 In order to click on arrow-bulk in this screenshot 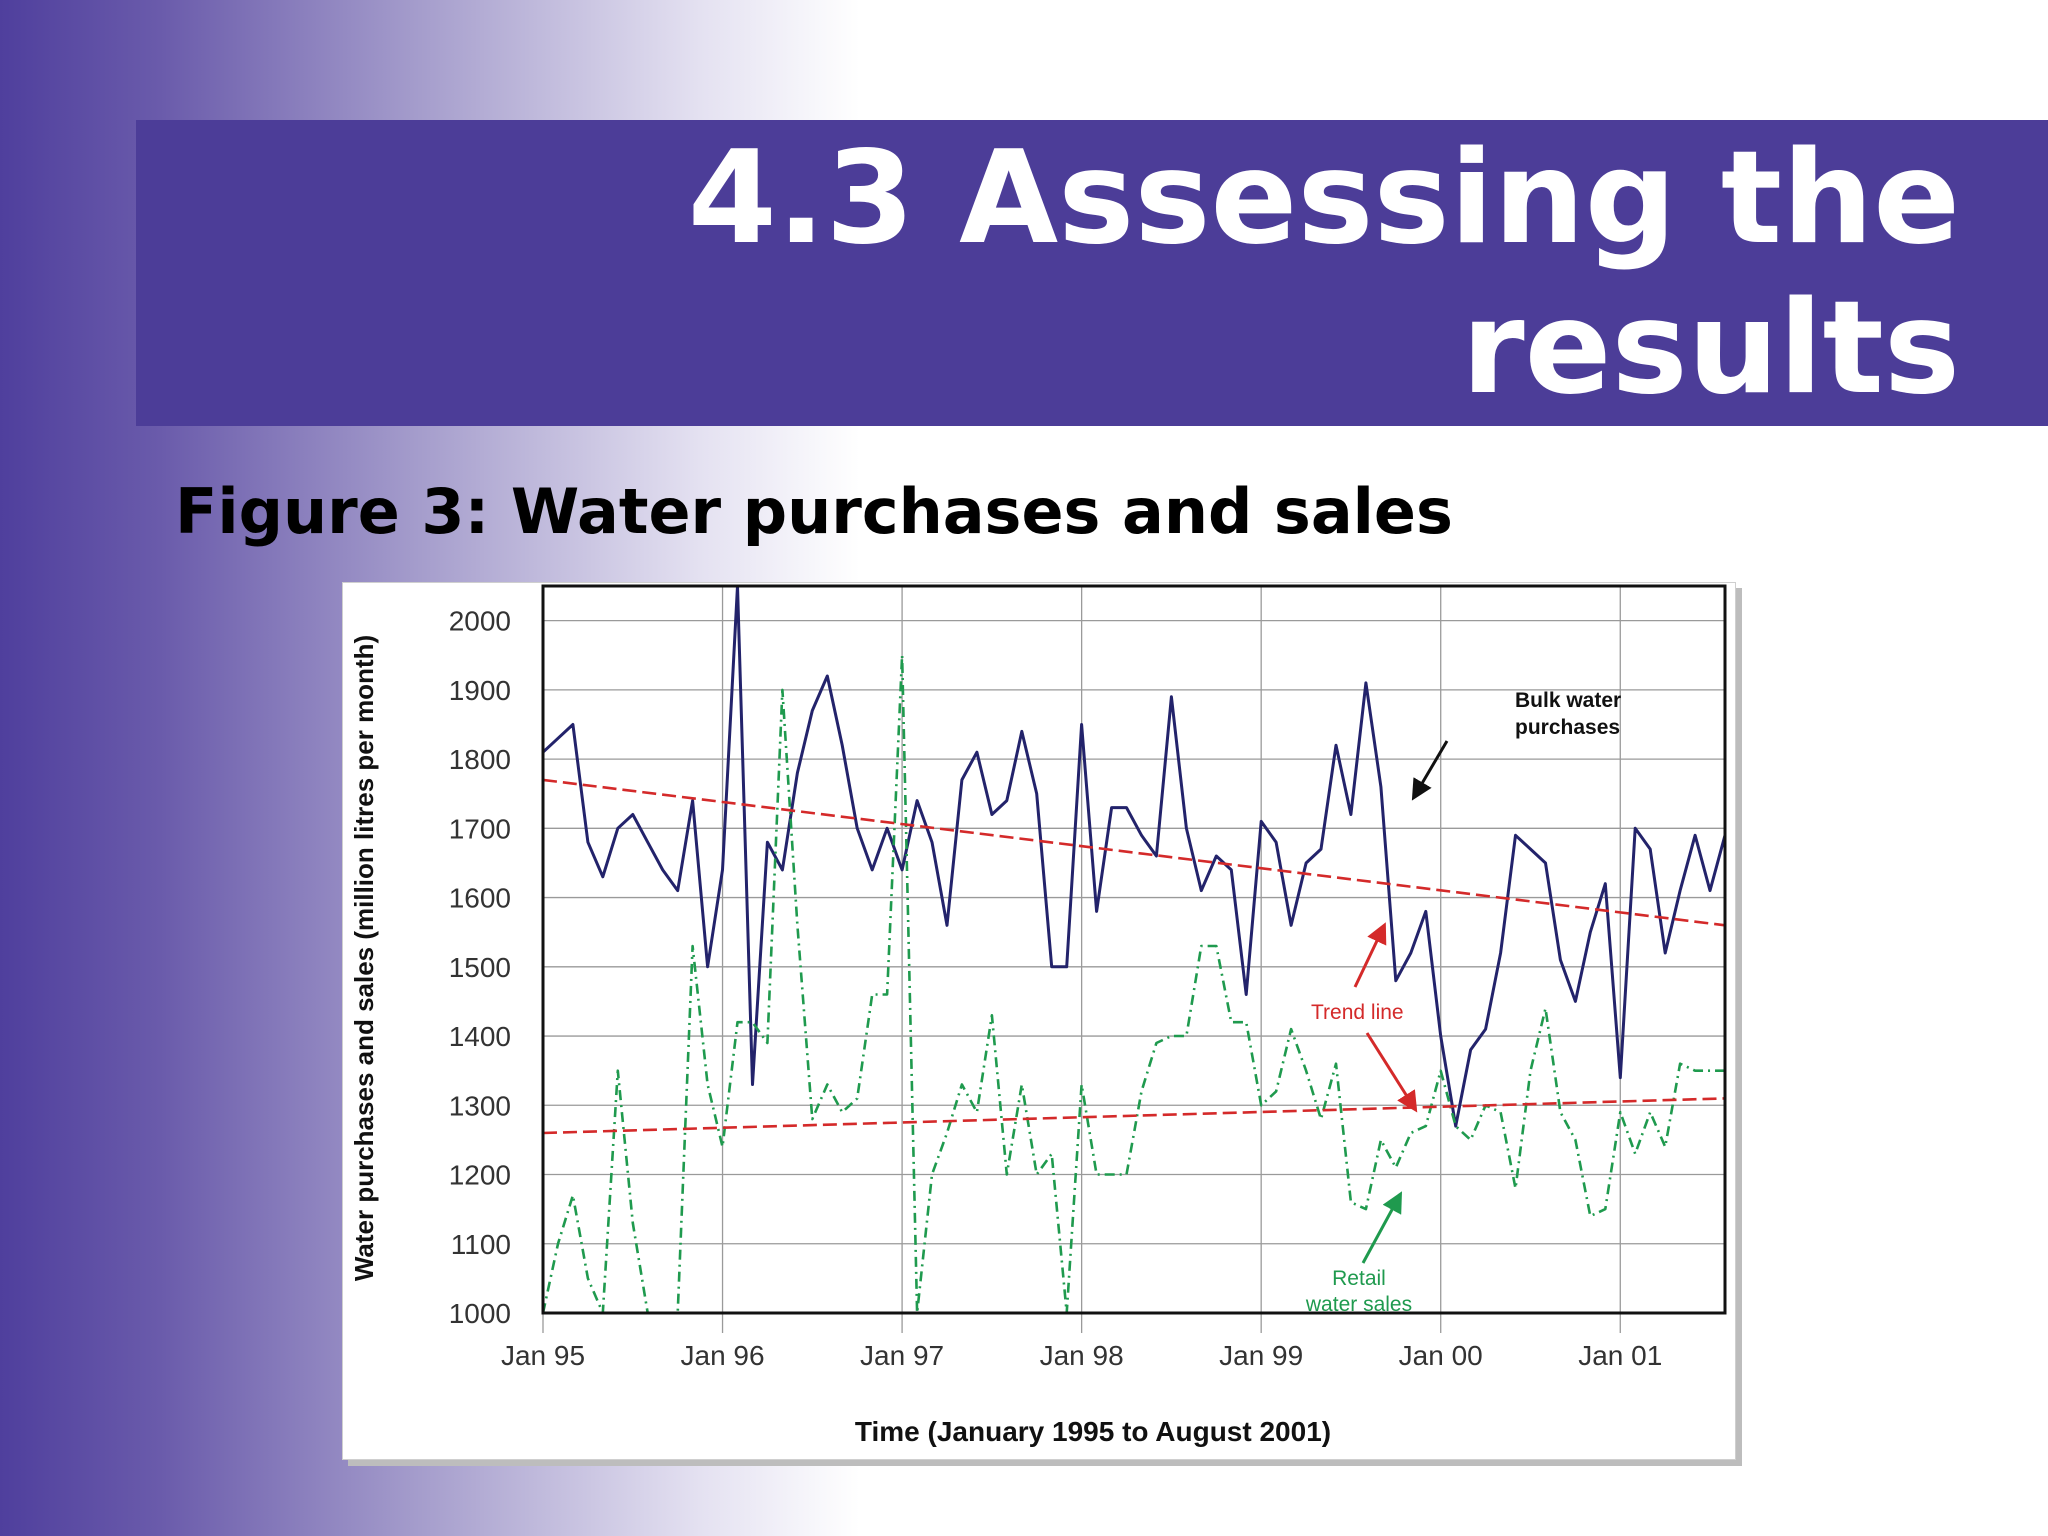, I will do `click(1430, 770)`.